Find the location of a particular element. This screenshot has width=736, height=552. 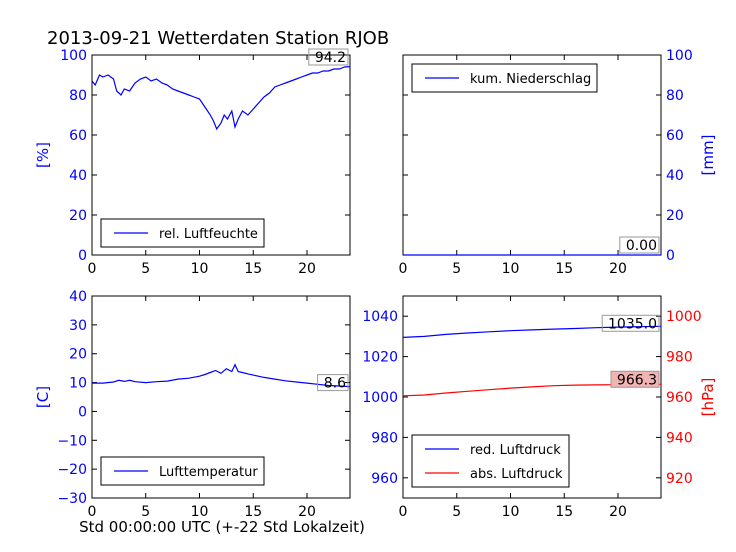

y-tick-label-left: 1040 is located at coordinates (380, 317).